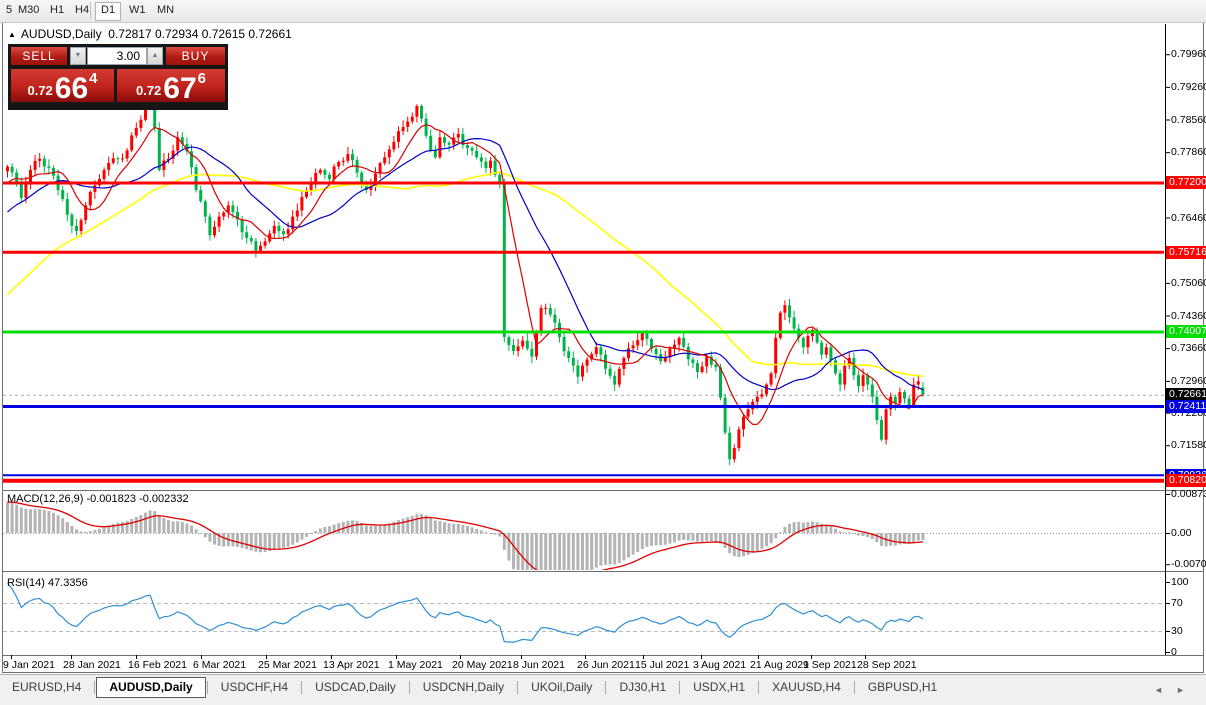 This screenshot has height=705, width=1206. I want to click on chart-ohlc-values: 0.72817 0.72934 0.72615 0.72661, so click(200, 34).